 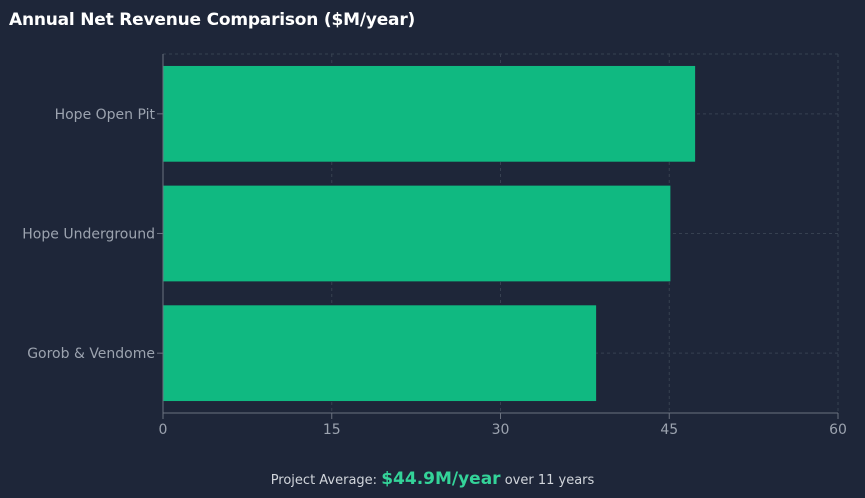 I want to click on x-tick-label: 0, so click(x=163, y=430).